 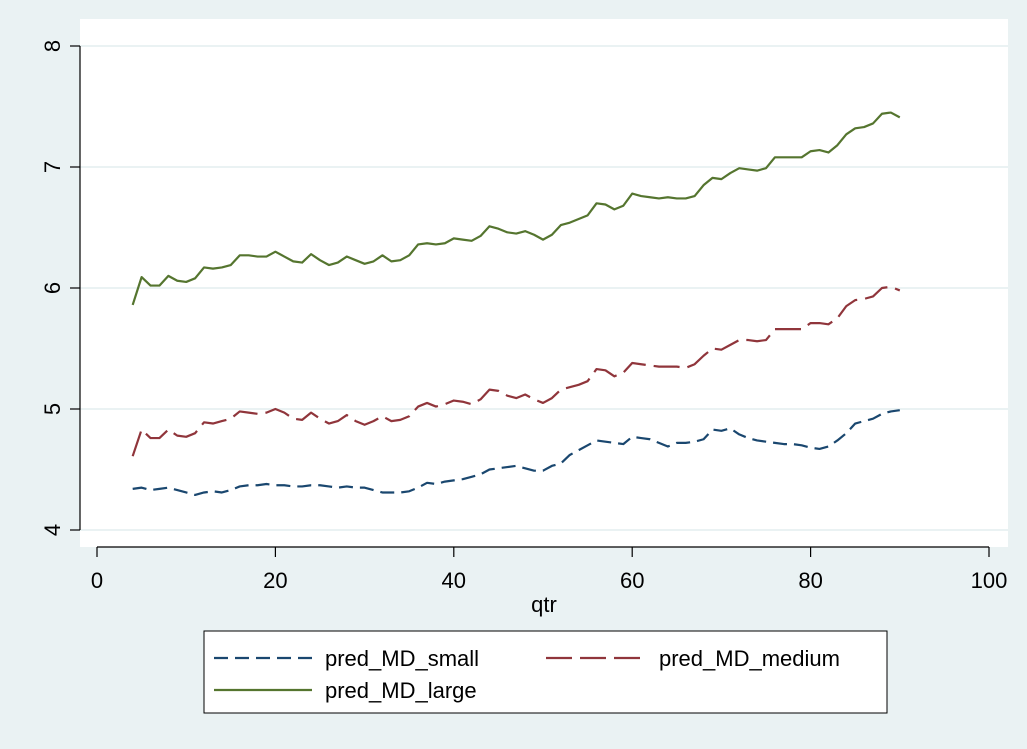 I want to click on y-axis: 4 5 6 7 8, so click(x=60, y=288).